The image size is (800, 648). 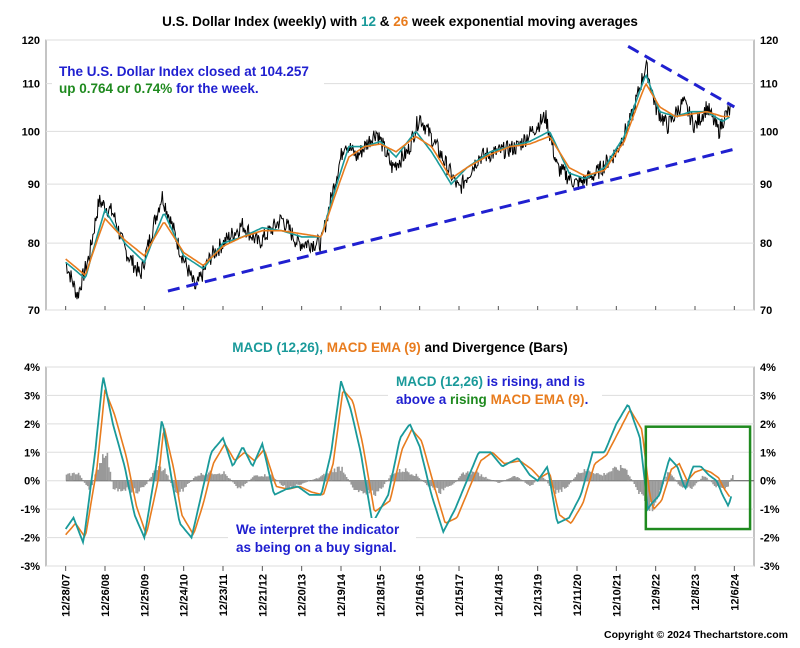 What do you see at coordinates (303, 595) in the screenshot?
I see `x-tick-label: 12/20/13` at bounding box center [303, 595].